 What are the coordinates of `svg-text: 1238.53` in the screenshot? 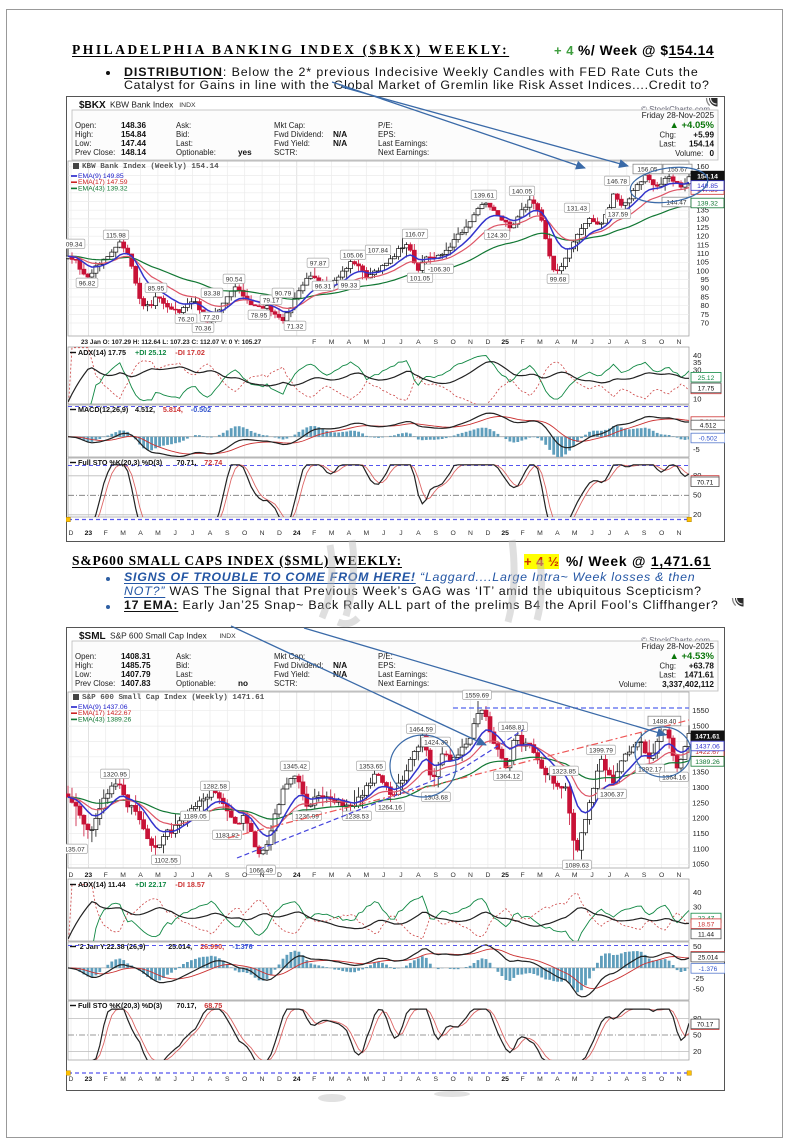 It's located at (357, 816).